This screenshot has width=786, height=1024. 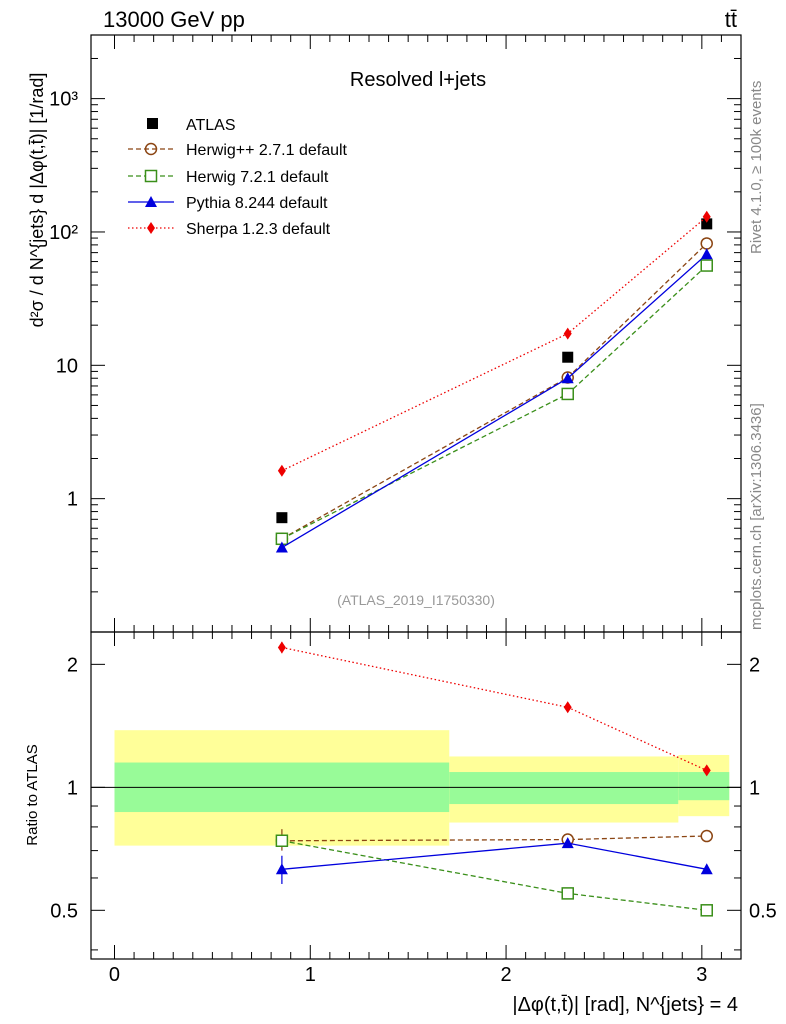 I want to click on main-y-tick-label-2: 10², so click(x=63, y=233).